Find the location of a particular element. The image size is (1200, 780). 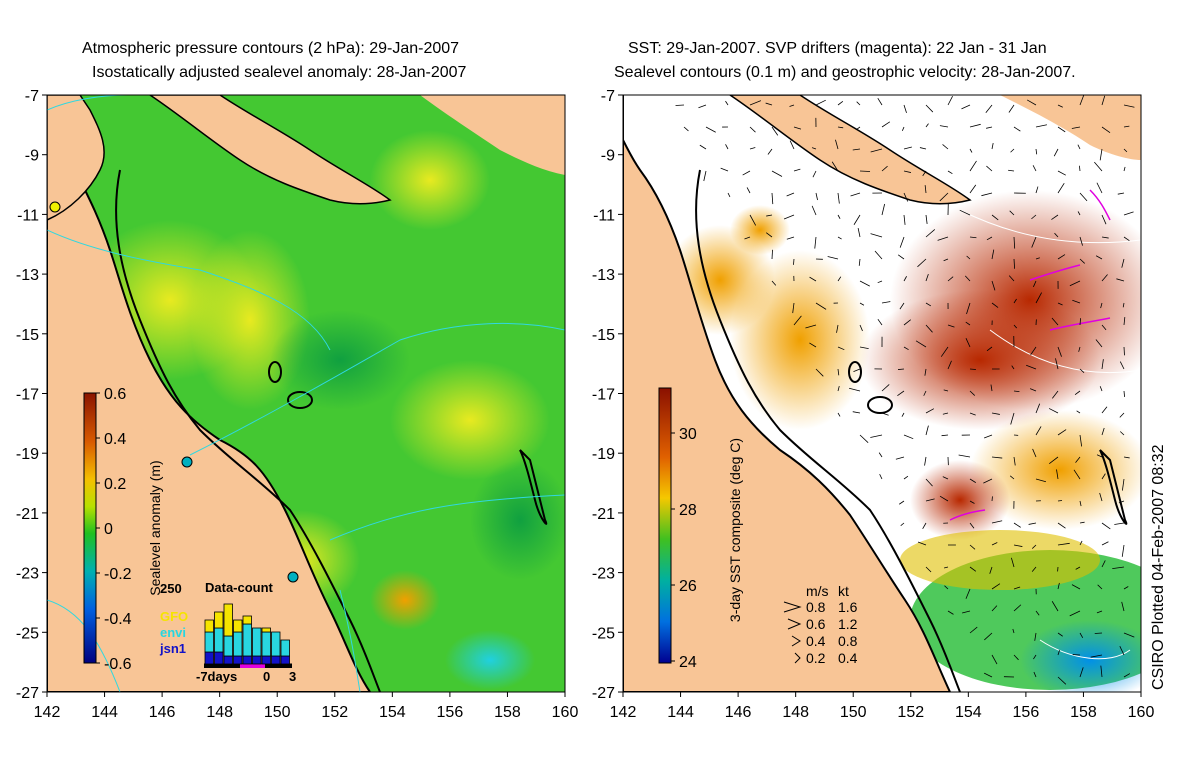

velocity-legend-ms: 0.4 is located at coordinates (816, 641).